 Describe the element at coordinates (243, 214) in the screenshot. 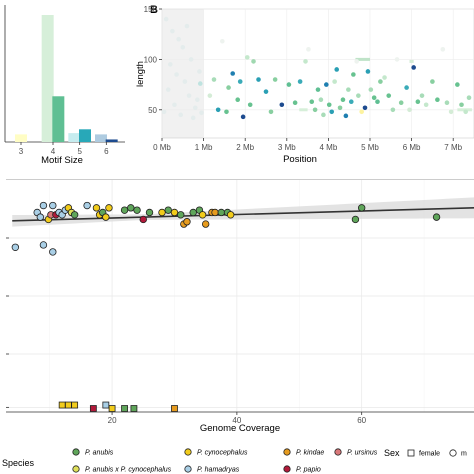

I see `panel-c-regression-line` at that location.